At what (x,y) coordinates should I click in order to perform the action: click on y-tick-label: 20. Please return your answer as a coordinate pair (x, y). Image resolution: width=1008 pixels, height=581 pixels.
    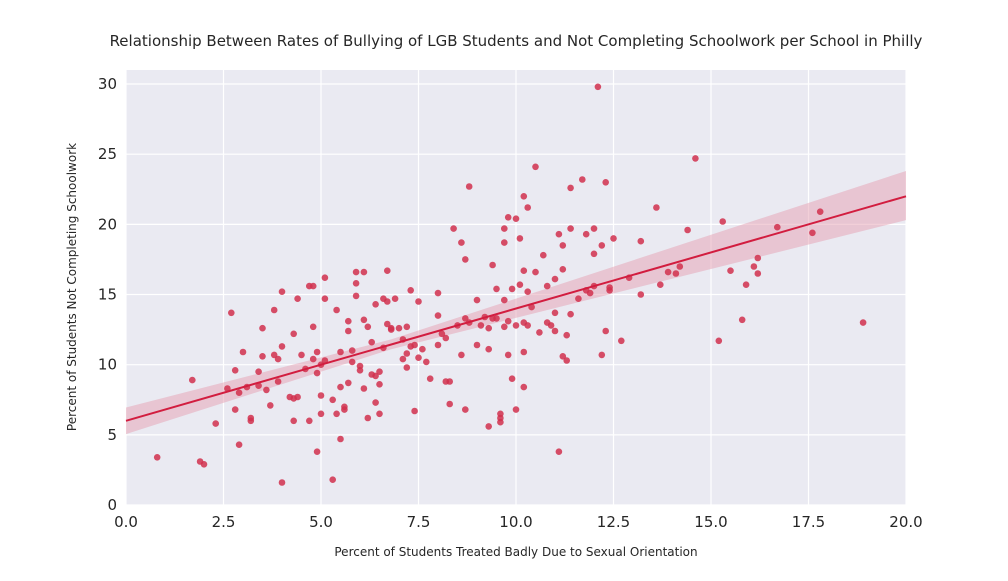
    Looking at the image, I should click on (107, 224).